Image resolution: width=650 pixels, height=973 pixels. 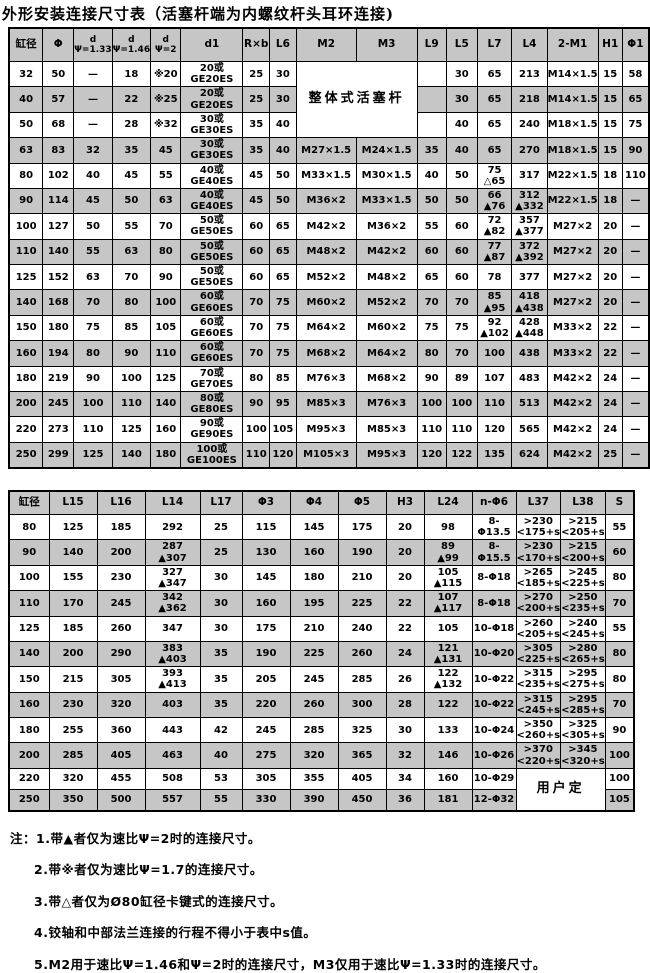 I want to click on table-cell: 443, so click(x=172, y=730).